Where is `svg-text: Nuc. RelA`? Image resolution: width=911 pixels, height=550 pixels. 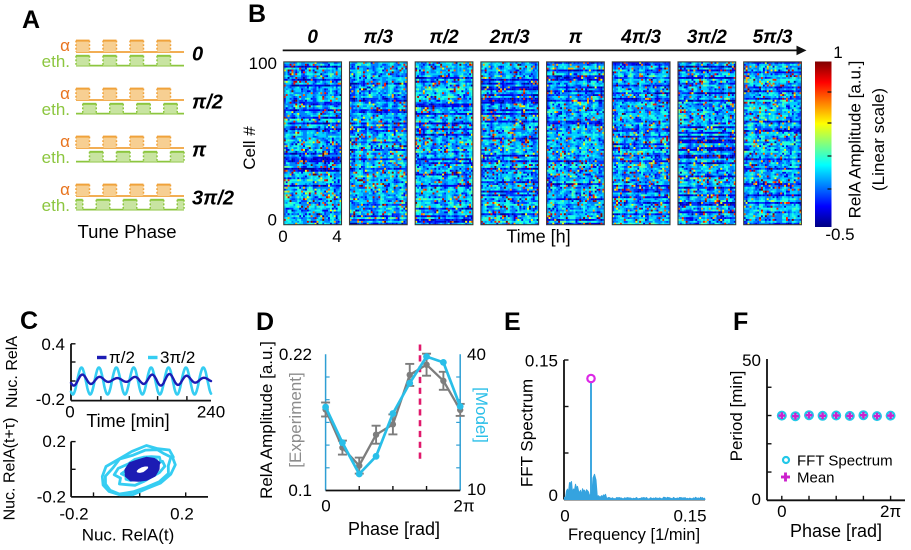
svg-text: Nuc. RelA is located at coordinates (12, 372).